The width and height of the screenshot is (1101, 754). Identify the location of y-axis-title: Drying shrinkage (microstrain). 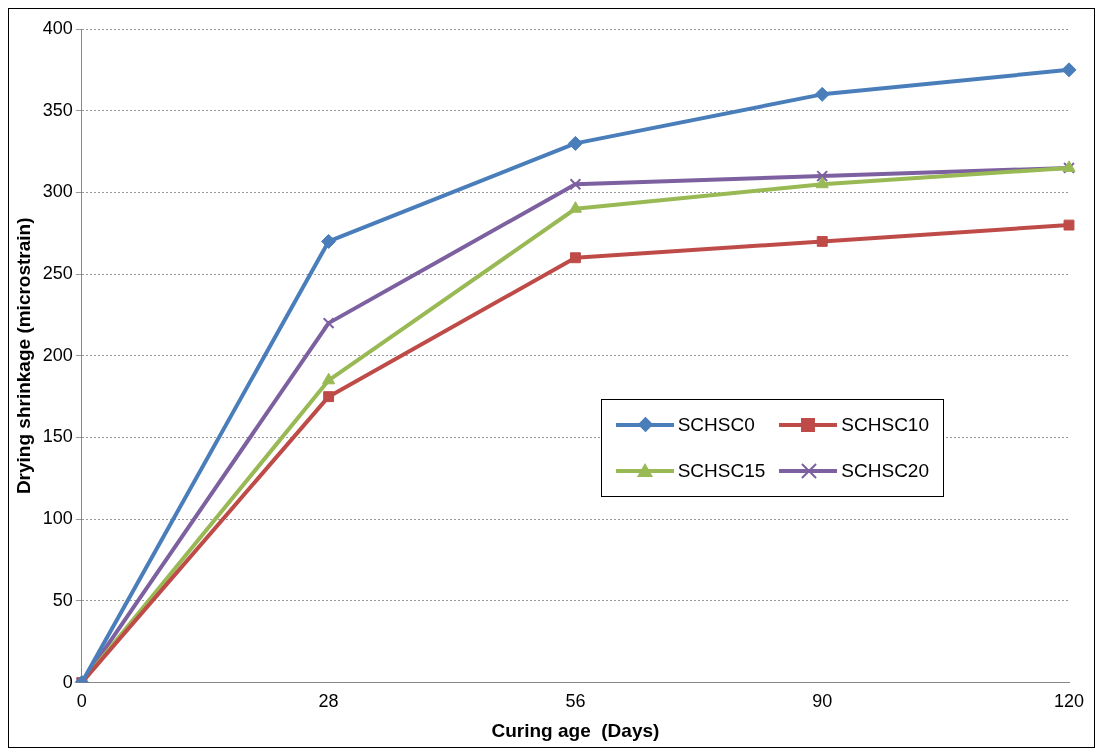
(23, 356).